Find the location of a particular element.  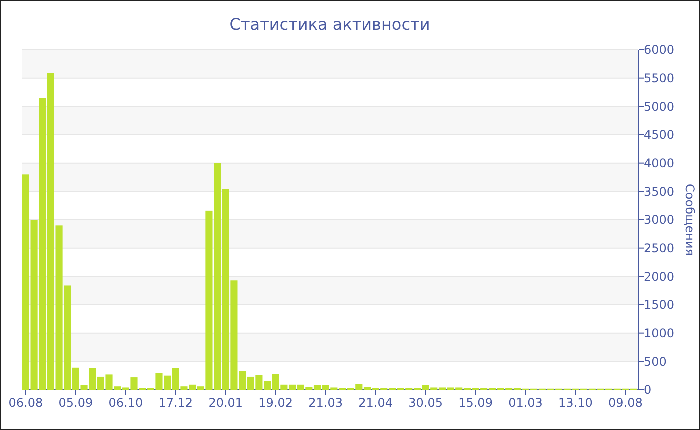

x-tick-label: 01.03 is located at coordinates (525, 403).